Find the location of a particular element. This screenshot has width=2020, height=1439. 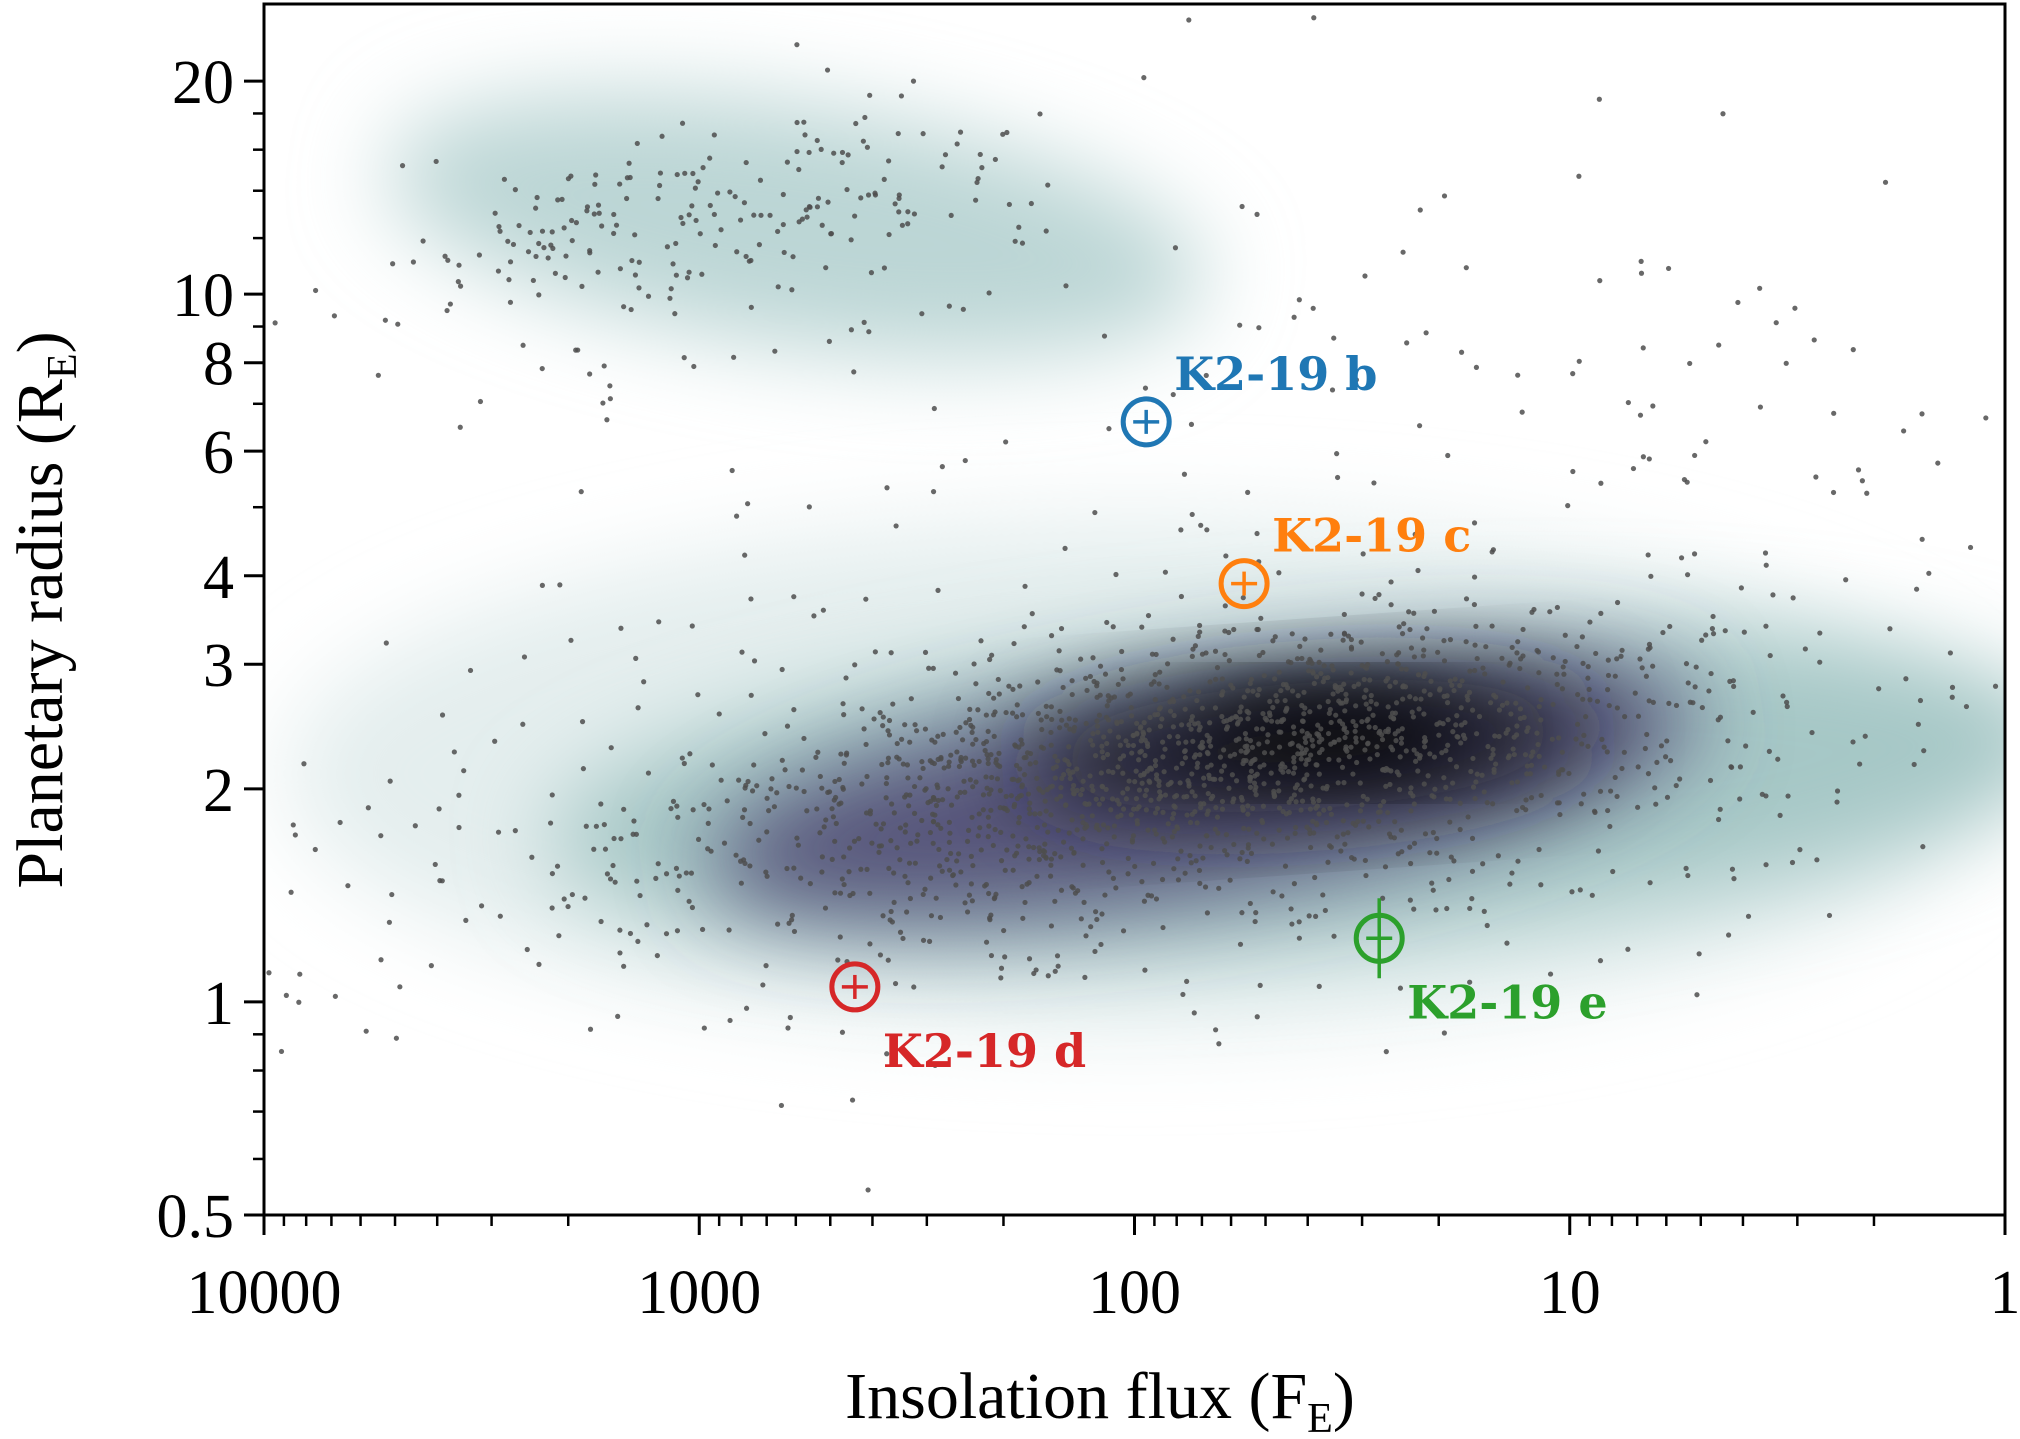

y-tick-label: 3 is located at coordinates (218, 666).